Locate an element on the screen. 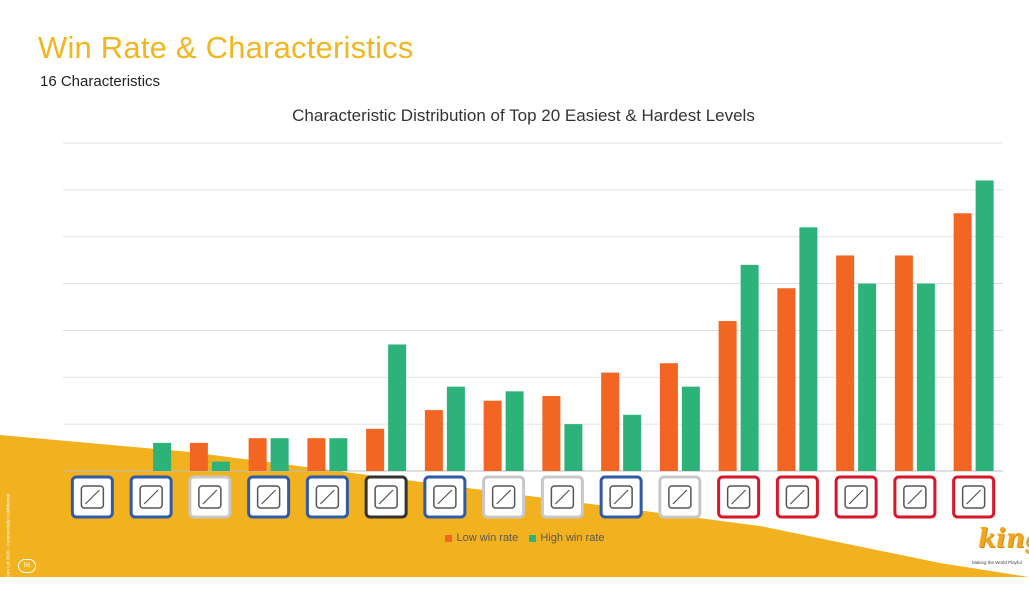 The image size is (1029, 593). logo-wordmark: king is located at coordinates (1003, 539).